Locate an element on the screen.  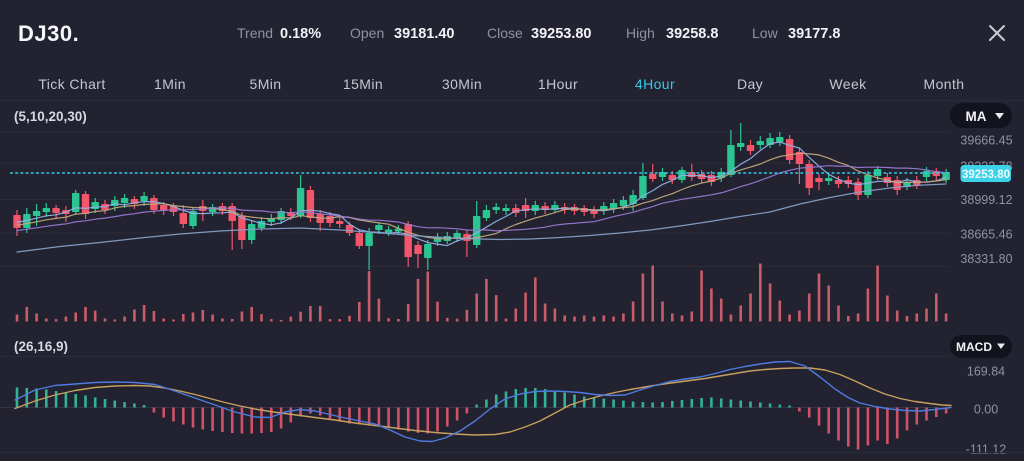
svg-text: High is located at coordinates (640, 33).